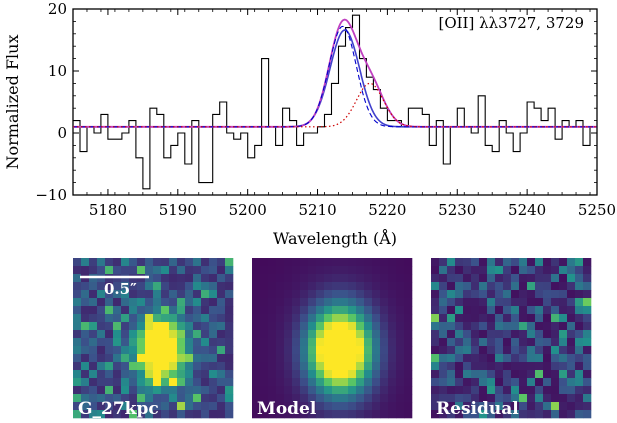  I want to click on panel-label-data: G_27kpc, so click(118, 409).